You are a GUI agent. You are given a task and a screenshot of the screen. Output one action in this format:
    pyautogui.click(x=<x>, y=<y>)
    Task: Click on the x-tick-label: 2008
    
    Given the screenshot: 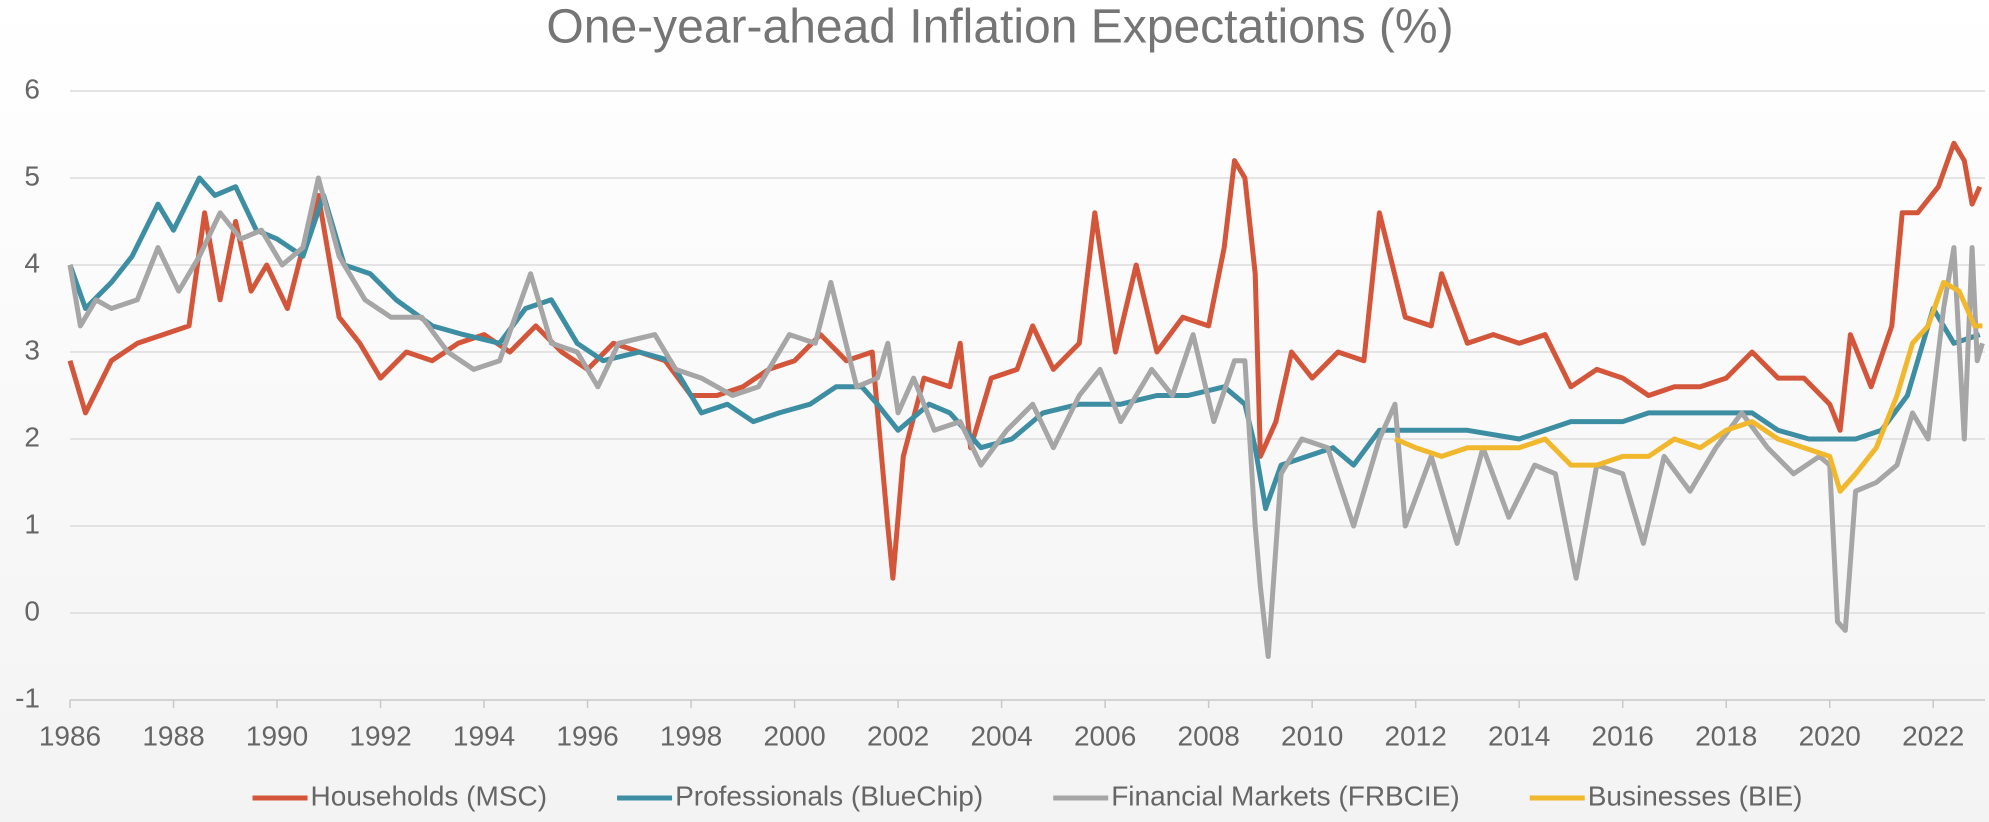 What is the action you would take?
    pyautogui.click(x=1209, y=735)
    